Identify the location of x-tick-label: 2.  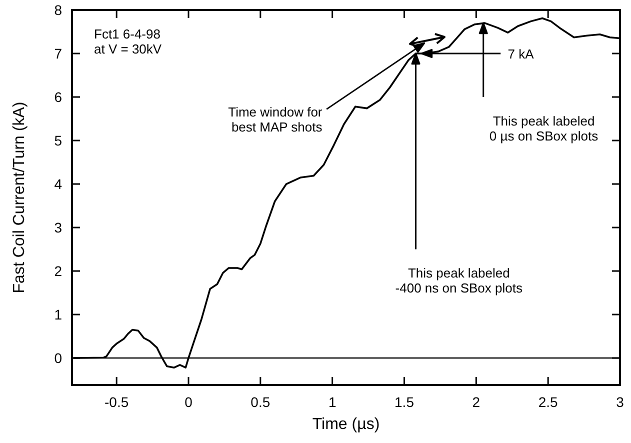
(476, 402).